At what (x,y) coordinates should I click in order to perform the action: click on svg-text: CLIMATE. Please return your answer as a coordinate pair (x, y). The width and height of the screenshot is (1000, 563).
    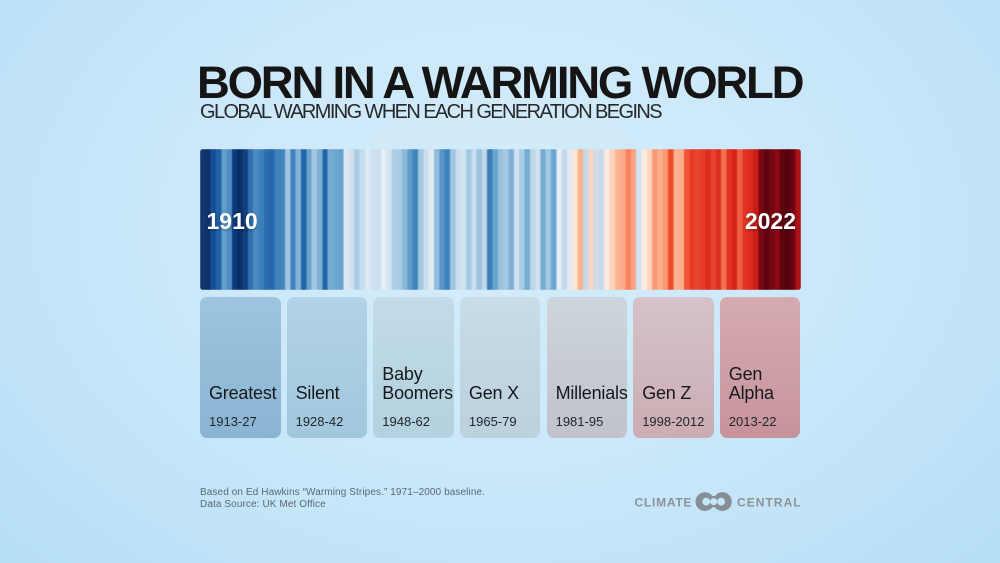
    Looking at the image, I should click on (664, 502).